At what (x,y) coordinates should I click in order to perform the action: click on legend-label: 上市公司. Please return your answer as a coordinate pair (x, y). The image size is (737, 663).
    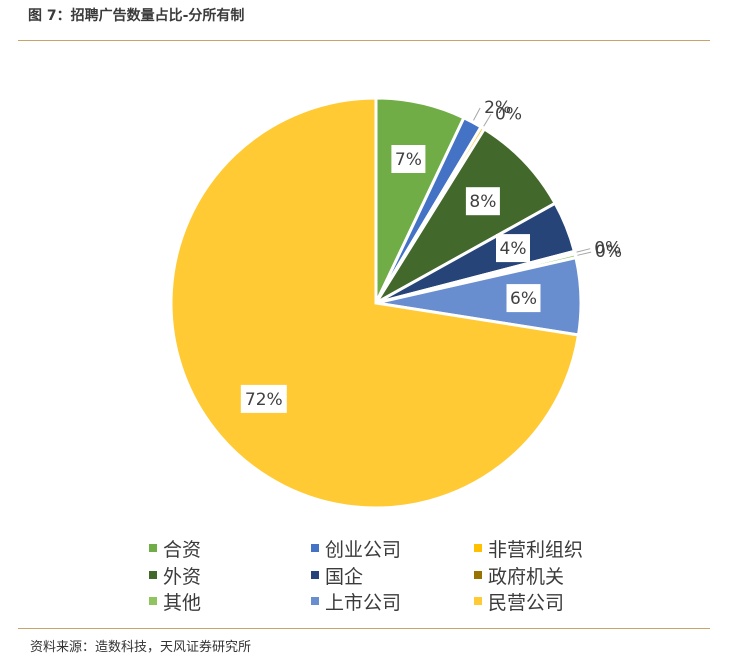
    Looking at the image, I should click on (363, 602).